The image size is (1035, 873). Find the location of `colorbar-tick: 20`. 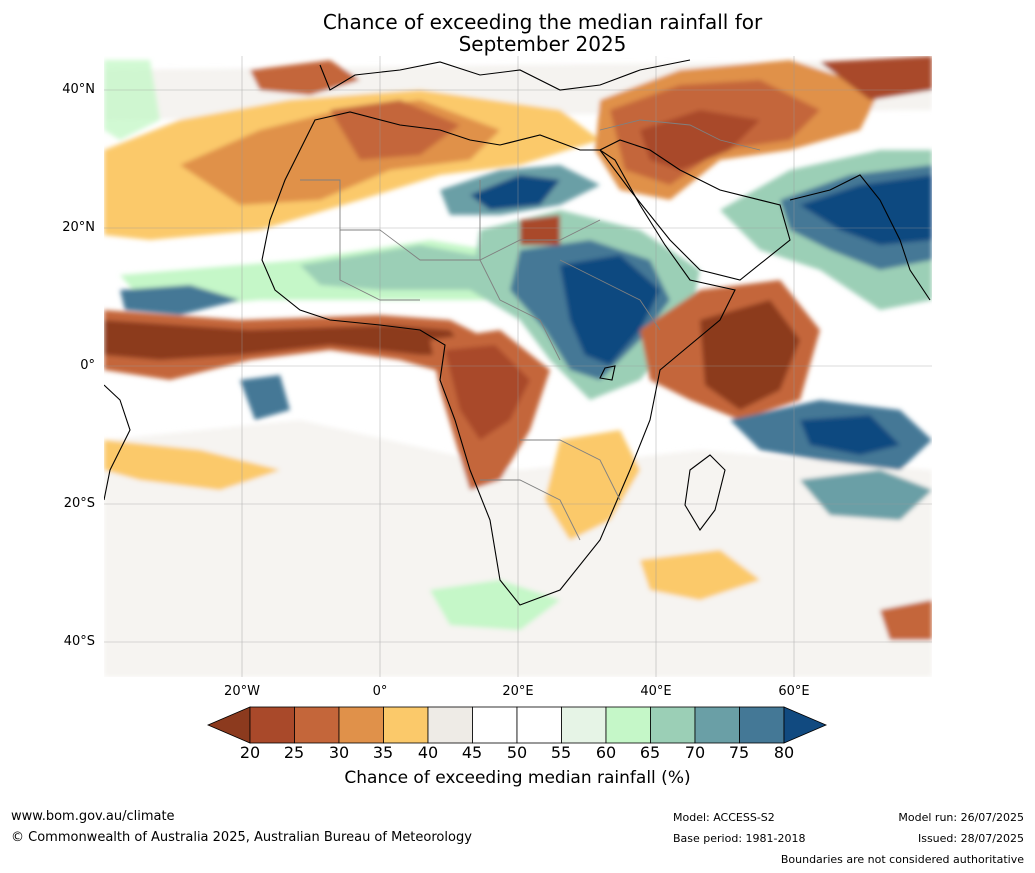

colorbar-tick: 20 is located at coordinates (250, 752).